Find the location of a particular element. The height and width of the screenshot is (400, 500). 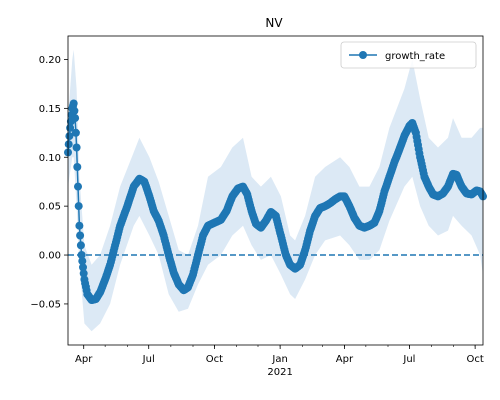

x-year-label: 2021 is located at coordinates (279, 372).